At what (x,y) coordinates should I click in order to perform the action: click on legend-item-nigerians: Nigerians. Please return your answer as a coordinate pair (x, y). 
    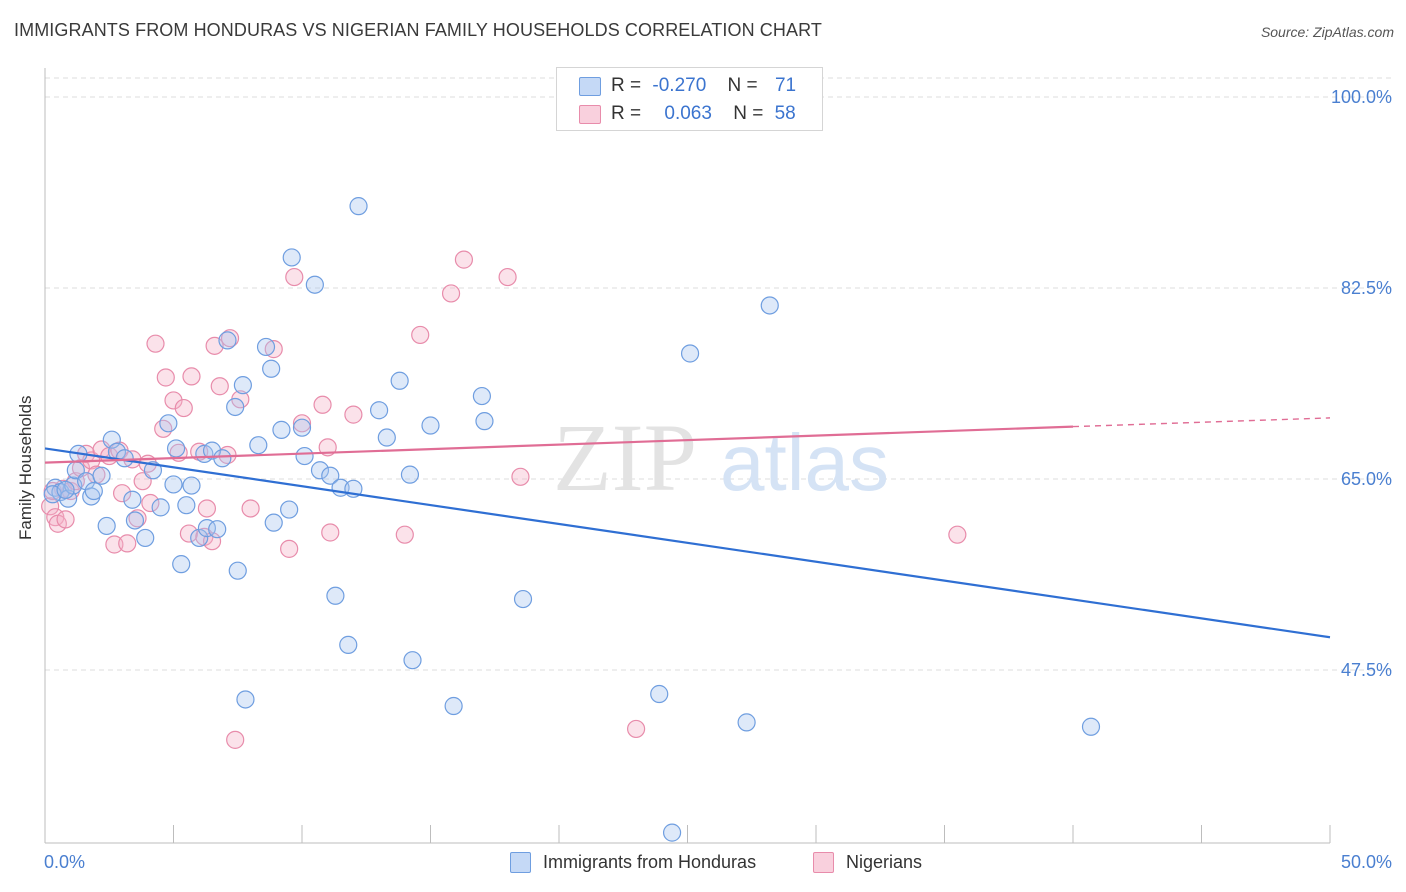
    Looking at the image, I should click on (867, 862).